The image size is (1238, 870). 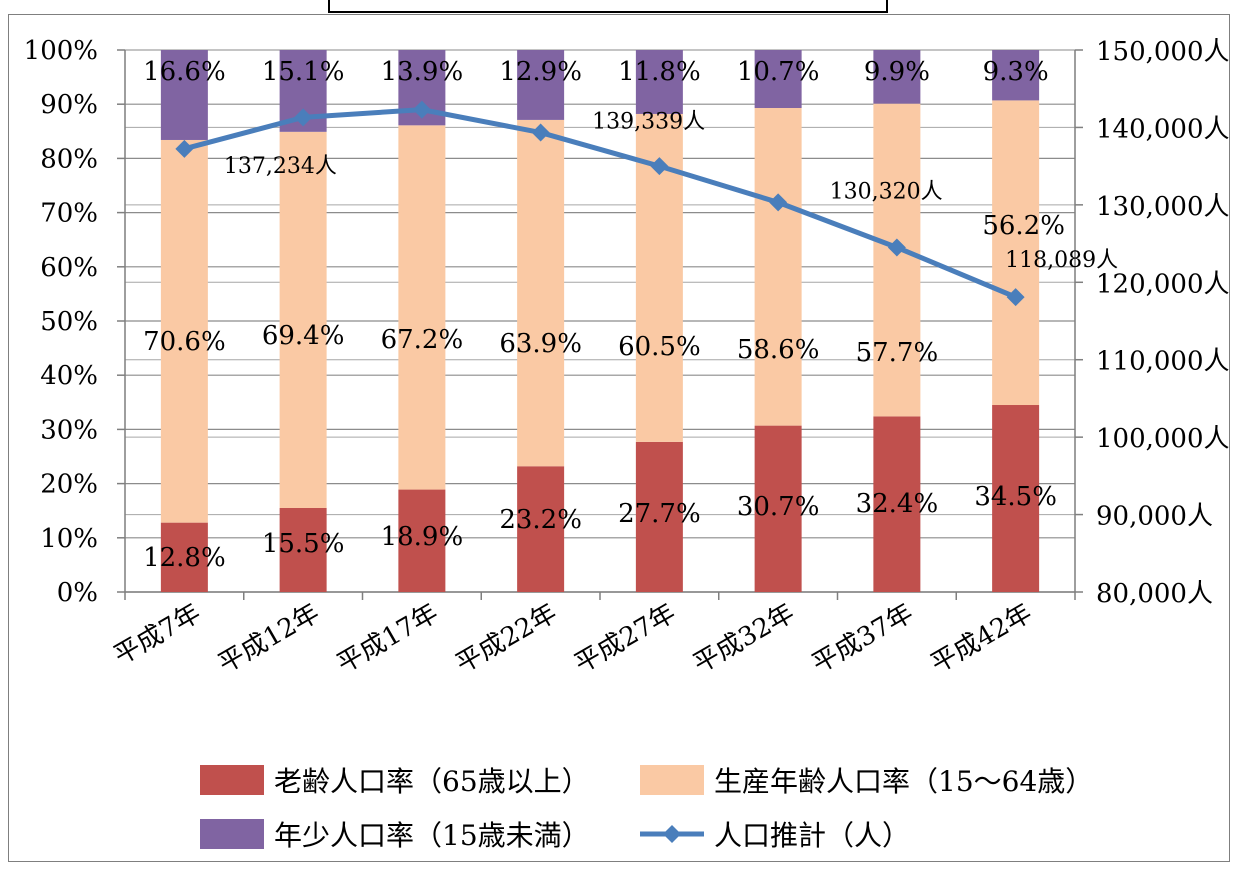 What do you see at coordinates (303, 72) in the screenshot?
I see `data-label-s2-1: 15.1%` at bounding box center [303, 72].